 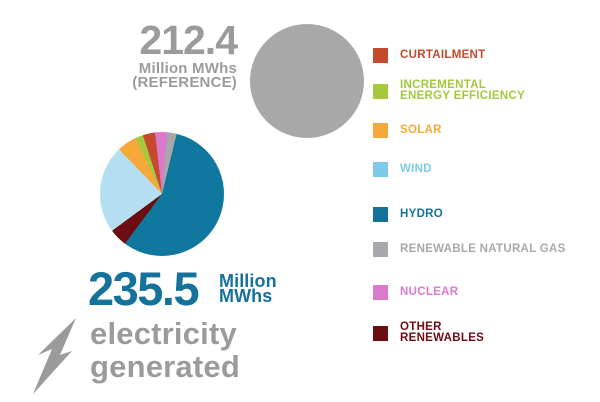 What do you see at coordinates (442, 332) in the screenshot?
I see `legend-label: OTHER RENEWABLES` at bounding box center [442, 332].